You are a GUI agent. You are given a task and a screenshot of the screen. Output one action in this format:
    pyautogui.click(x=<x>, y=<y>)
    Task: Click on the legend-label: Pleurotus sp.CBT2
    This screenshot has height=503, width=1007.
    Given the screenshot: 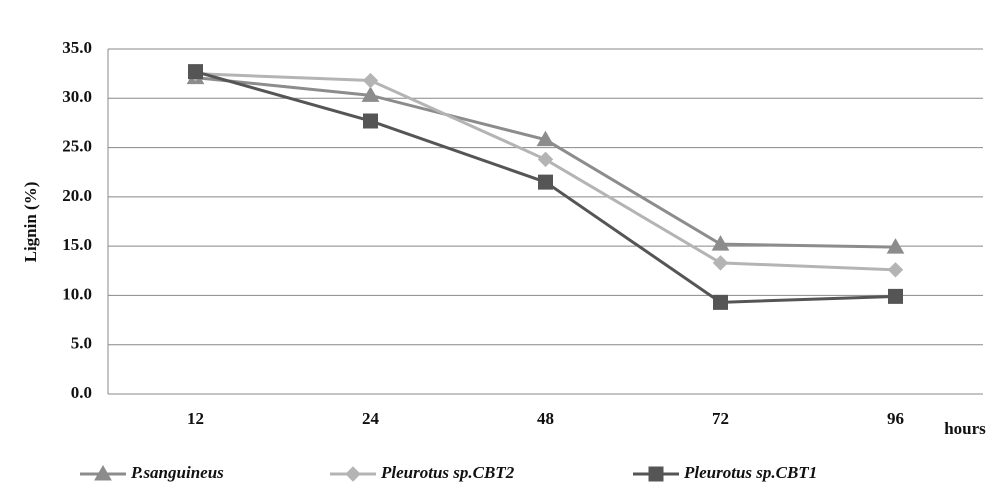 What is the action you would take?
    pyautogui.click(x=447, y=472)
    